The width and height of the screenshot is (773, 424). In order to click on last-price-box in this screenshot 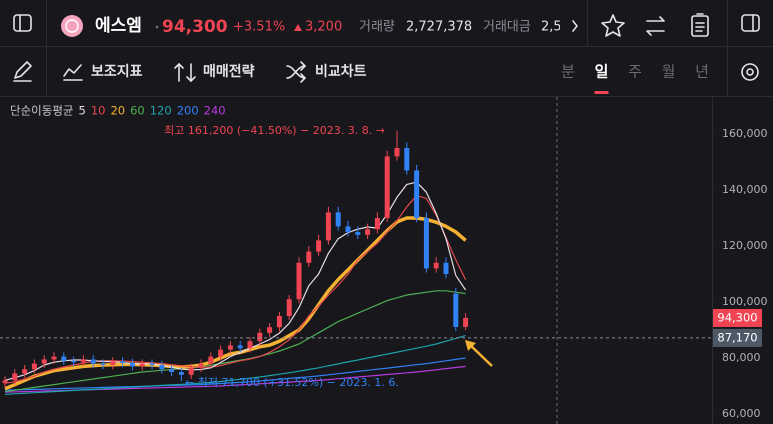, I will do `click(737, 317)`.